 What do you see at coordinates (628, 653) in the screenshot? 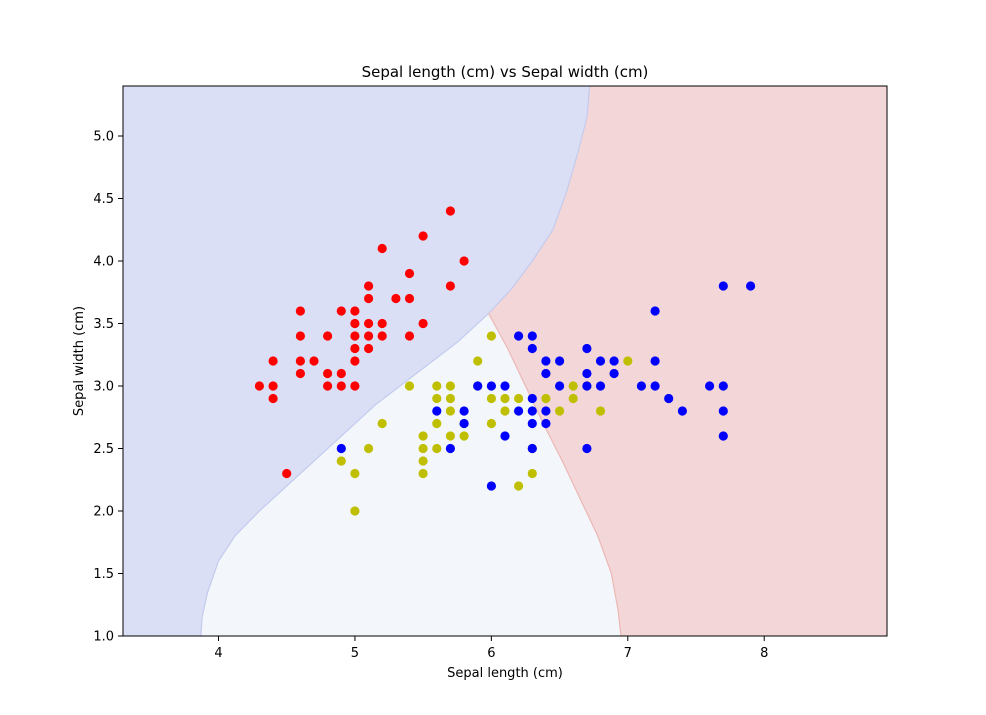
I see `x-tick-label: 7` at bounding box center [628, 653].